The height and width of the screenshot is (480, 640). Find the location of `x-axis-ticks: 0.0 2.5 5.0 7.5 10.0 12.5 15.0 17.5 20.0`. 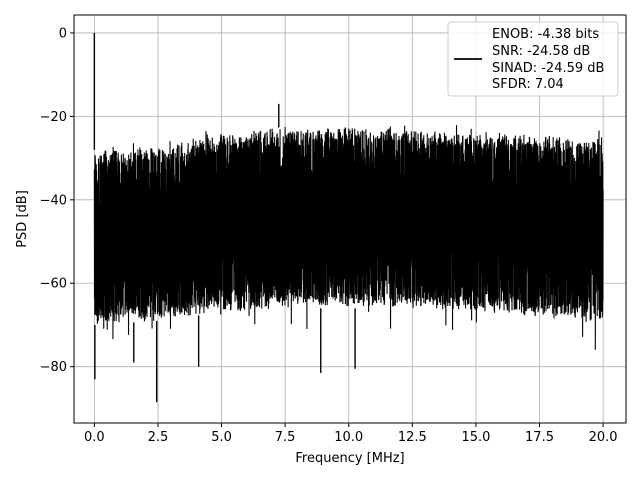

x-axis-ticks: 0.0 2.5 5.0 7.5 10.0 12.5 15.0 17.5 20.0 is located at coordinates (351, 434).